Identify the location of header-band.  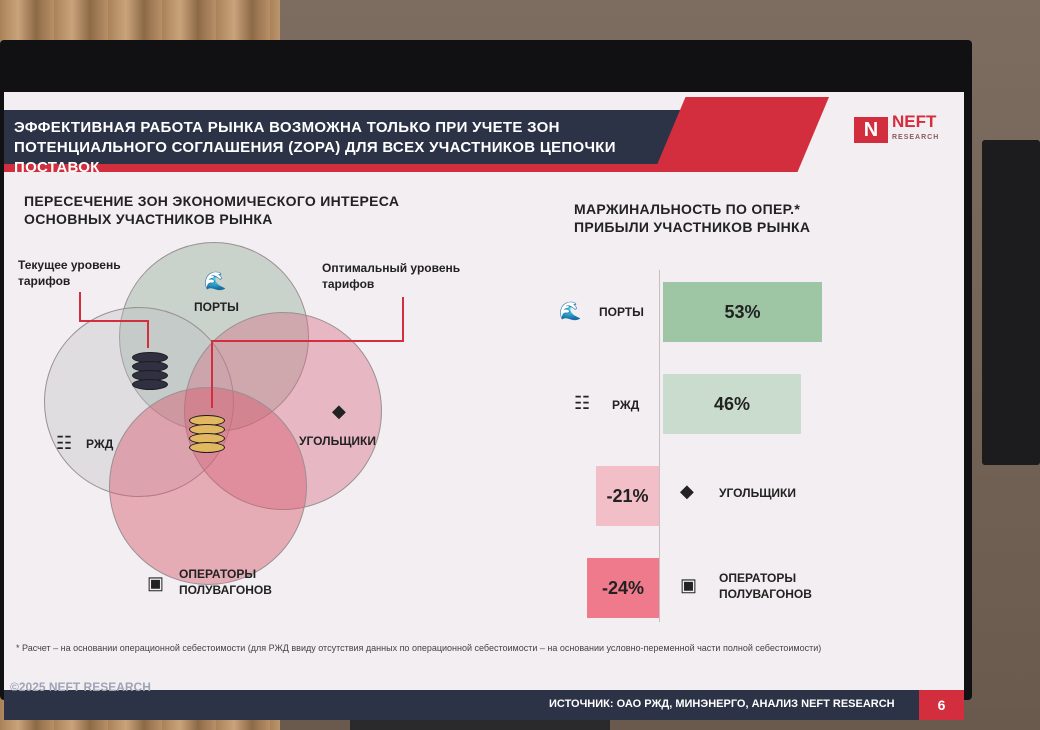
(354, 139).